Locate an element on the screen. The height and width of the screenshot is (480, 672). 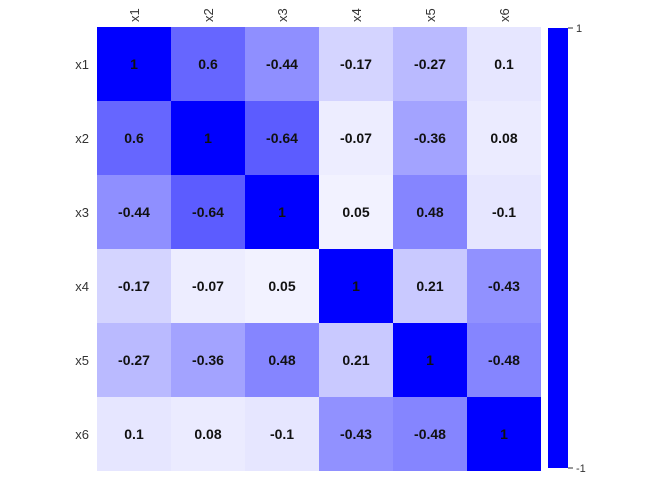
x-tick-label: x3 is located at coordinates (282, 15).